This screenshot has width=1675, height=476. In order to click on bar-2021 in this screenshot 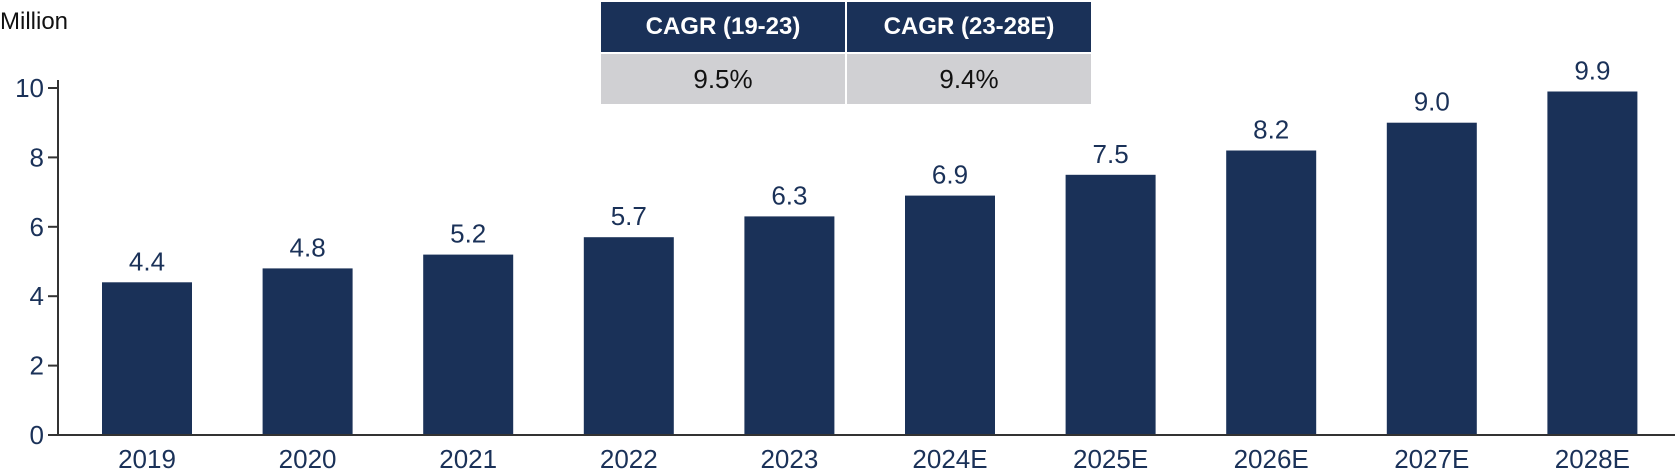, I will do `click(468, 344)`.